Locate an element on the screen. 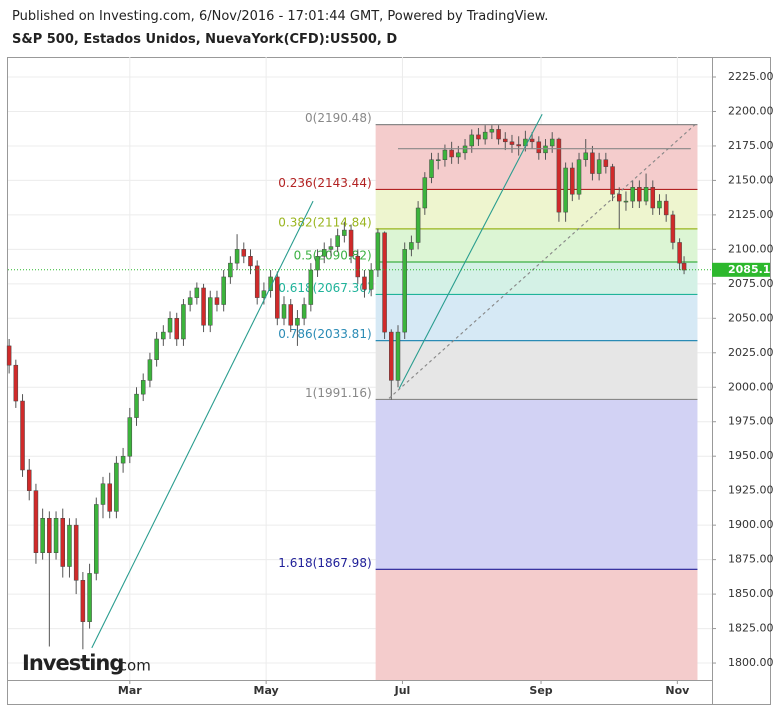  y-tick-label: 1800.00 is located at coordinates (751, 662).